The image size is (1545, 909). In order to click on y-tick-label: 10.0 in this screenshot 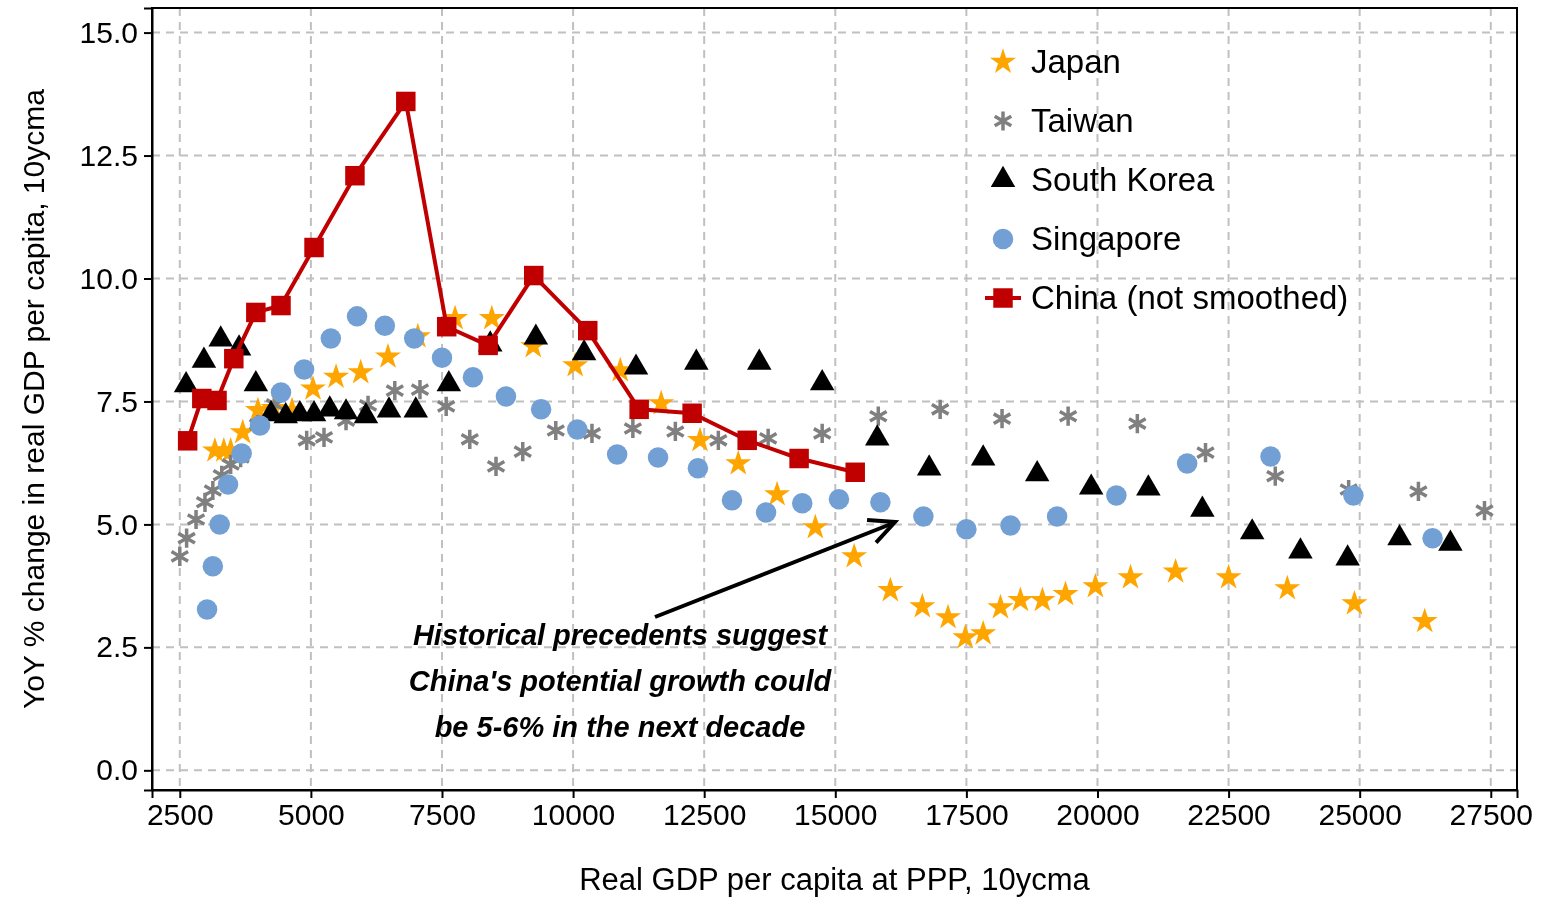, I will do `click(108, 278)`.